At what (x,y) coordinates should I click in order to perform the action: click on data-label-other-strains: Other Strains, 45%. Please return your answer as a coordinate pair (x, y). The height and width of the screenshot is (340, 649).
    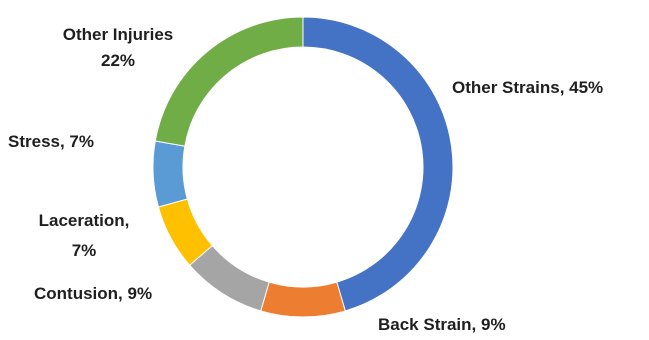
    Looking at the image, I should click on (527, 87).